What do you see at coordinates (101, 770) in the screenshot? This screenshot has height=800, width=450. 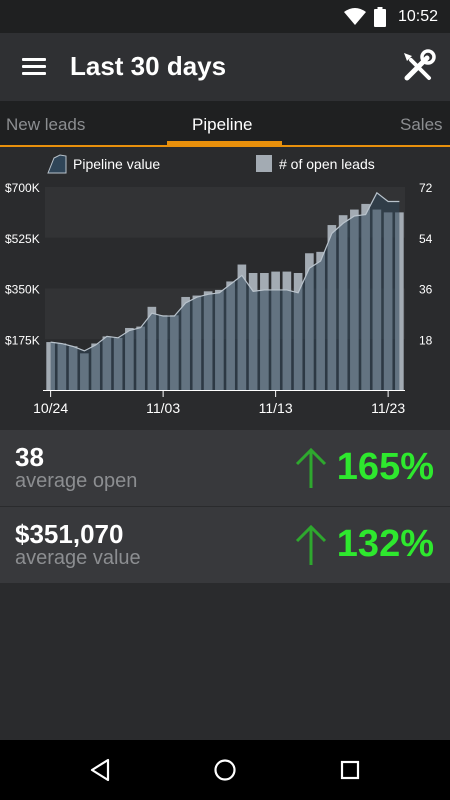 I see `back-icon` at bounding box center [101, 770].